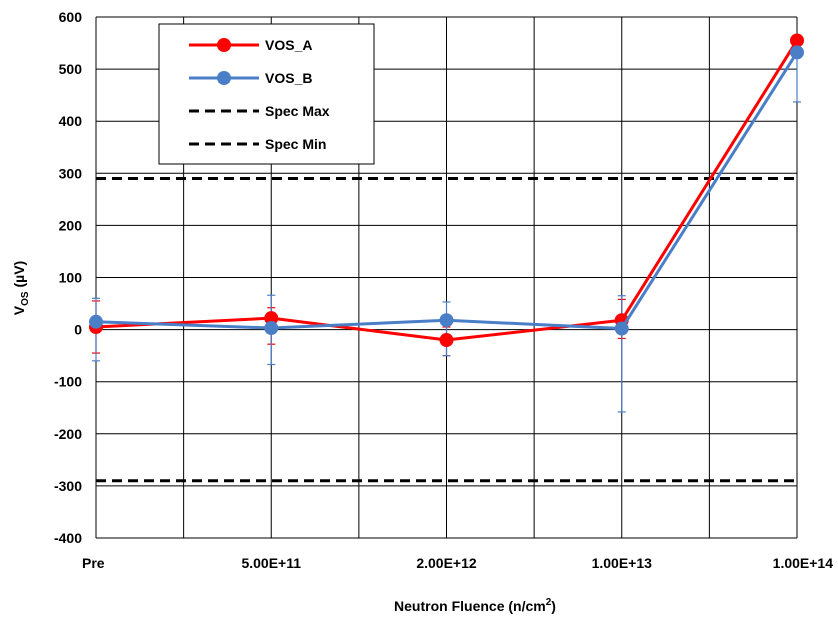 The image size is (838, 617). I want to click on legend-label-vos-a: VOS_A, so click(288, 45).